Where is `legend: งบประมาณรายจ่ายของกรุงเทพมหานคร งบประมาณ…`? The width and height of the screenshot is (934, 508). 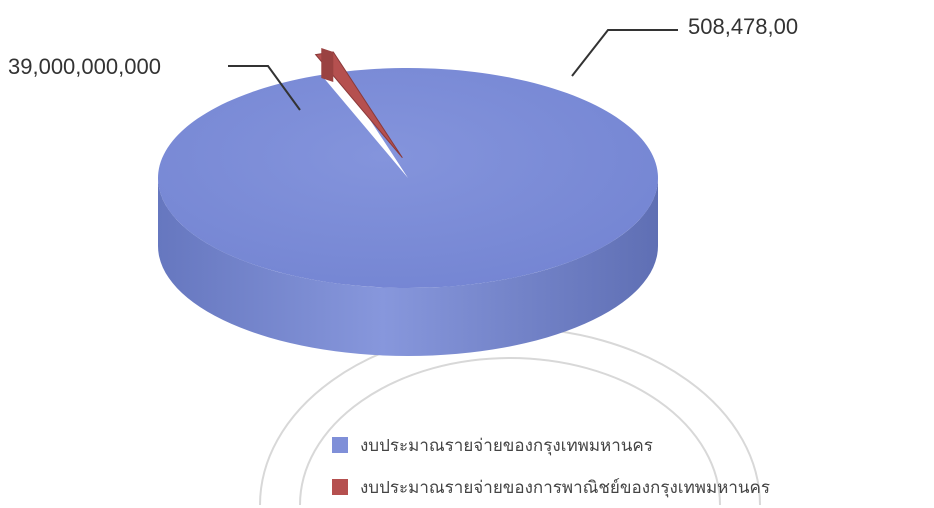
legend: งบประมาณรายจ่ายของกรุงเทพมหานคร งบประมาณ… is located at coordinates (551, 466).